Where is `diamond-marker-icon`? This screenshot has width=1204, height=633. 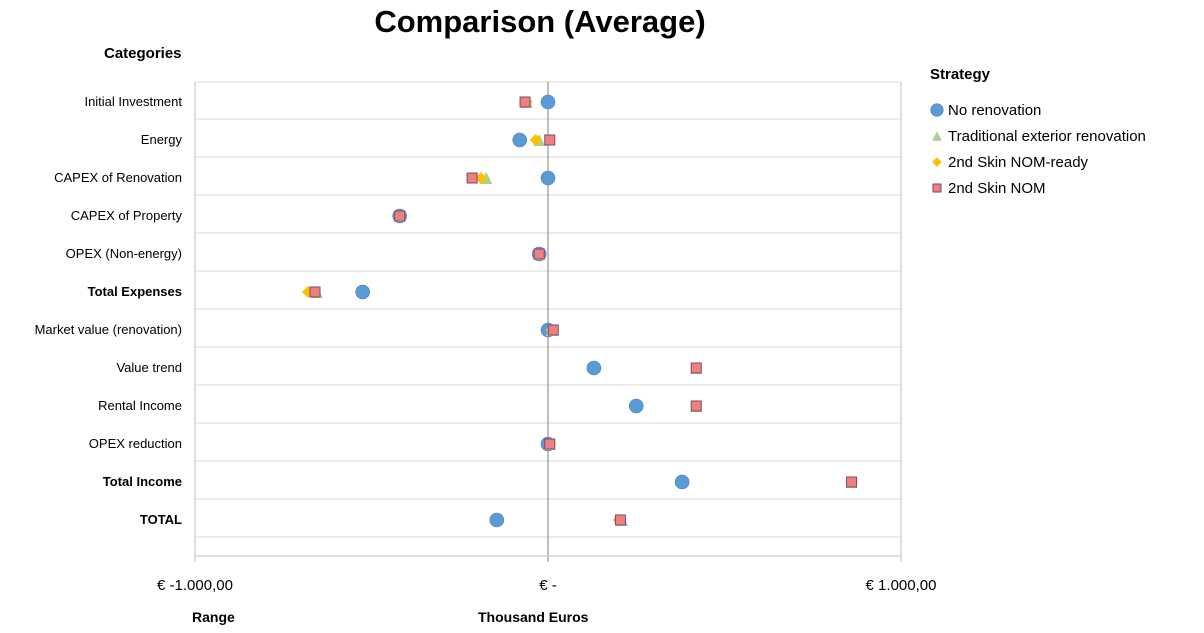
diamond-marker-icon is located at coordinates (937, 162).